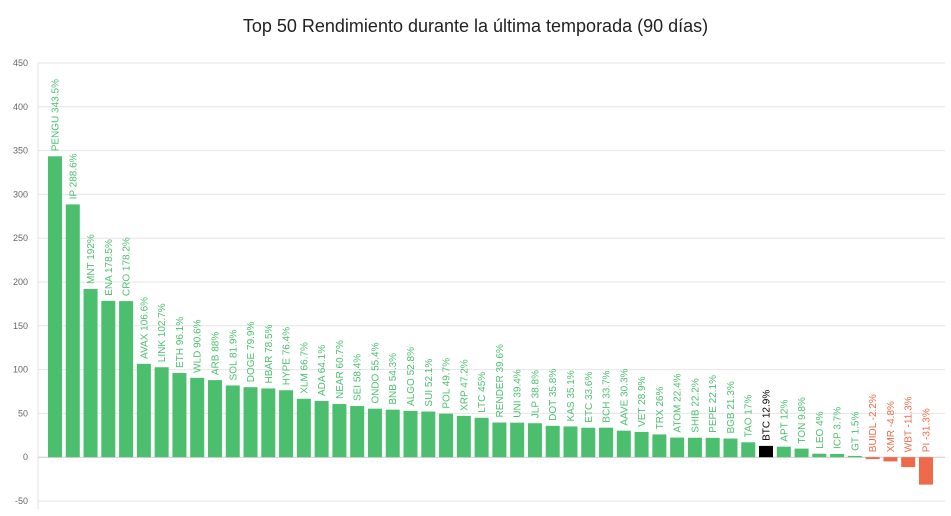 Image resolution: width=951 pixels, height=516 pixels. I want to click on bar-label: ATOM 22.4%, so click(678, 402).